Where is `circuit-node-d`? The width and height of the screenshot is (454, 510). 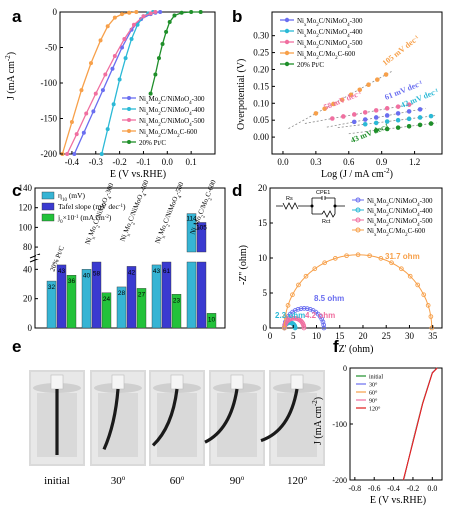 circuit-node-d is located at coordinates (335, 206).